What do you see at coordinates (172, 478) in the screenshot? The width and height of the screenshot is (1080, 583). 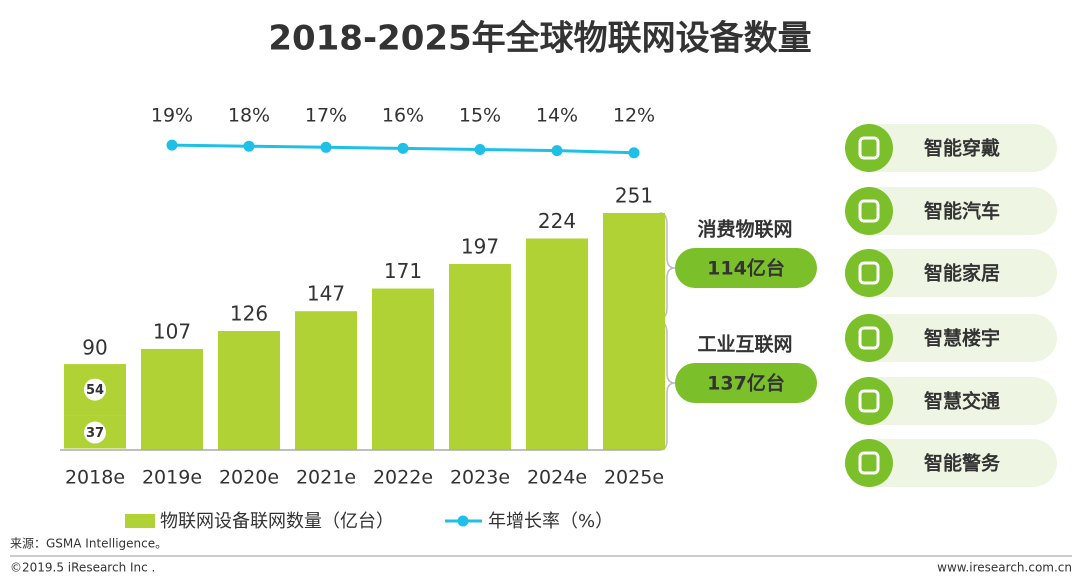 I see `x-tick-label: 2019e` at bounding box center [172, 478].